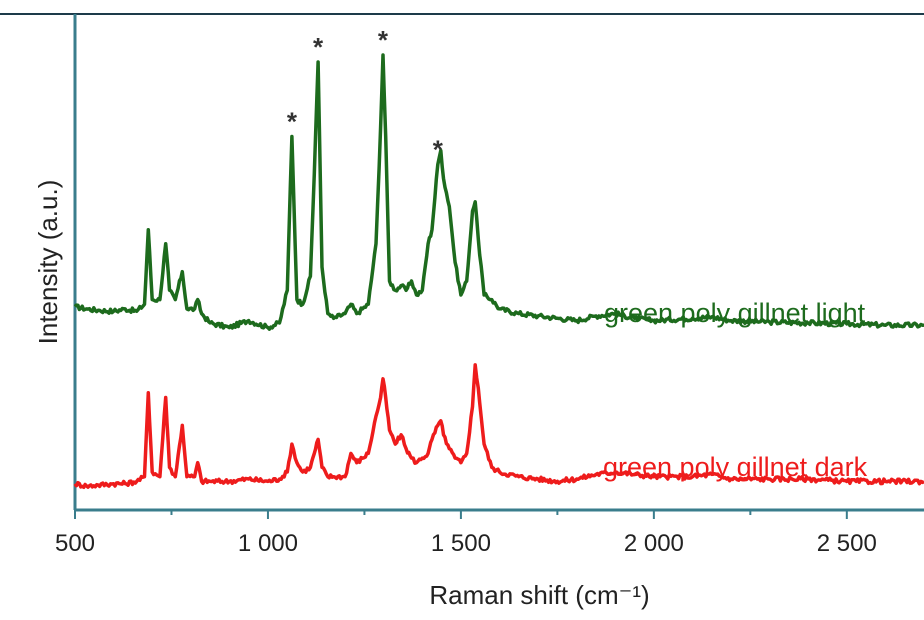  What do you see at coordinates (735, 313) in the screenshot?
I see `series-label-light: green poly gillnet light` at bounding box center [735, 313].